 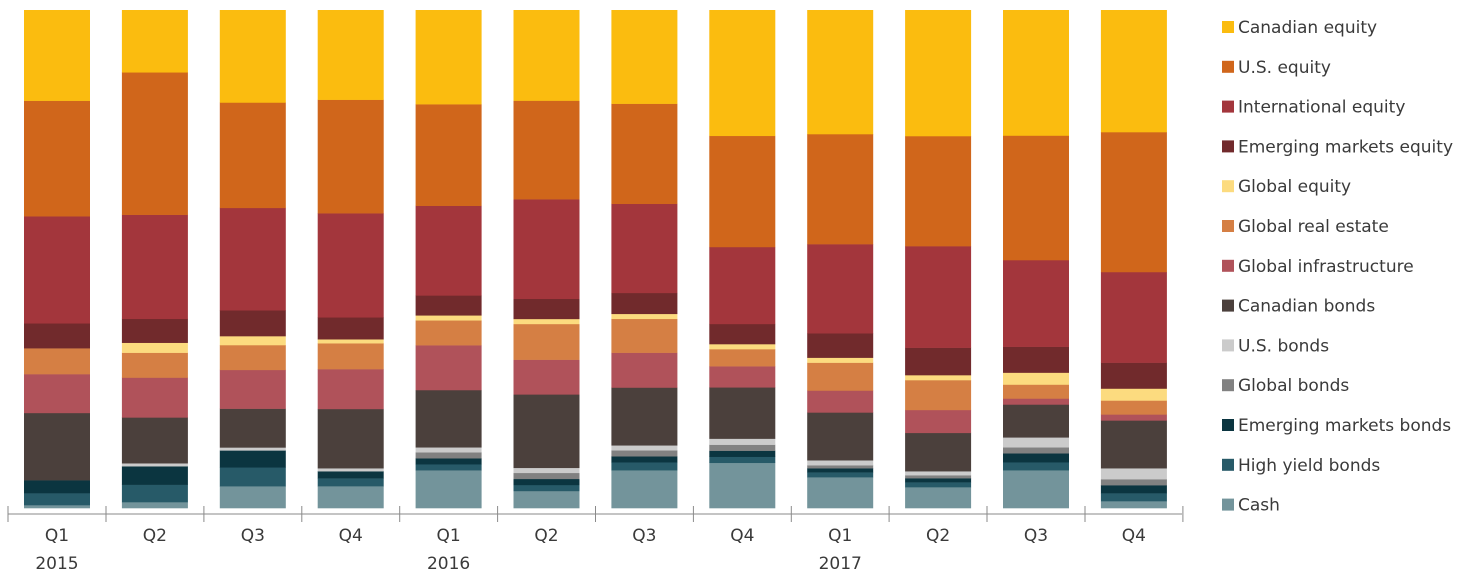 What do you see at coordinates (448, 564) in the screenshot?
I see `x-tick-label-year: 2016` at bounding box center [448, 564].